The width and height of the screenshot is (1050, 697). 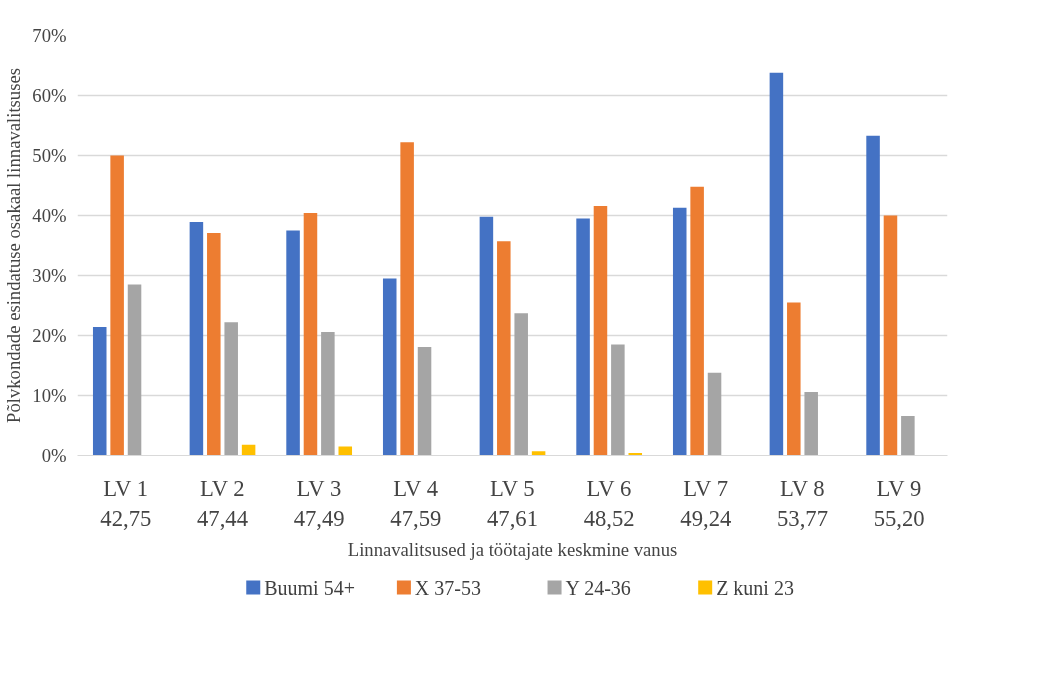 What do you see at coordinates (14, 245) in the screenshot?
I see `y-axis-title: Põlvkondade esindatuse osakaal linnavalitsuses` at bounding box center [14, 245].